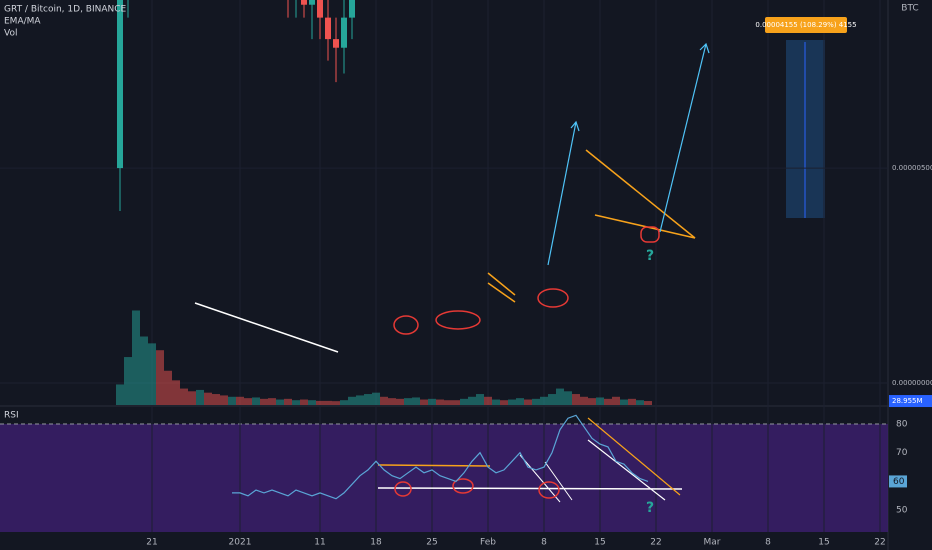 This screenshot has width=932, height=550. I want to click on candles, so click(236, 106).